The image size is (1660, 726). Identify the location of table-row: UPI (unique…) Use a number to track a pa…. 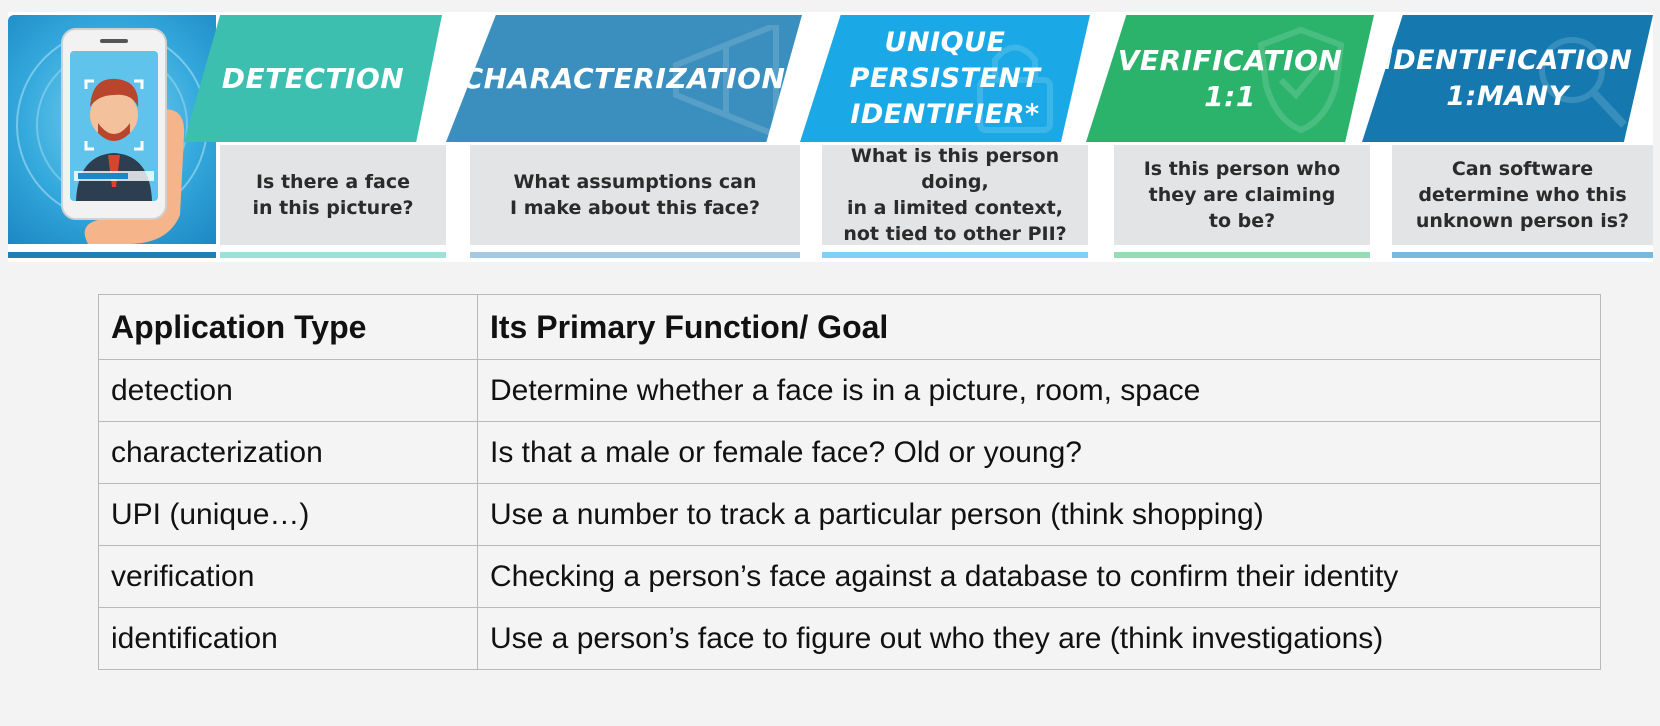
(849, 514).